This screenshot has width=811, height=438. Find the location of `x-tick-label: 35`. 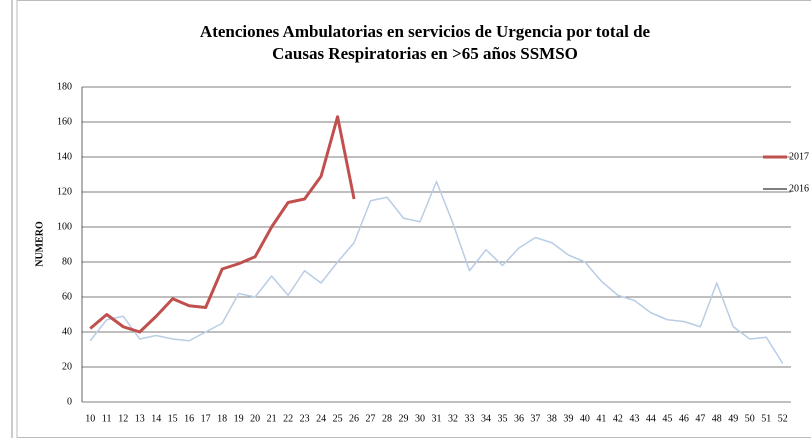

x-tick-label: 35 is located at coordinates (502, 418).